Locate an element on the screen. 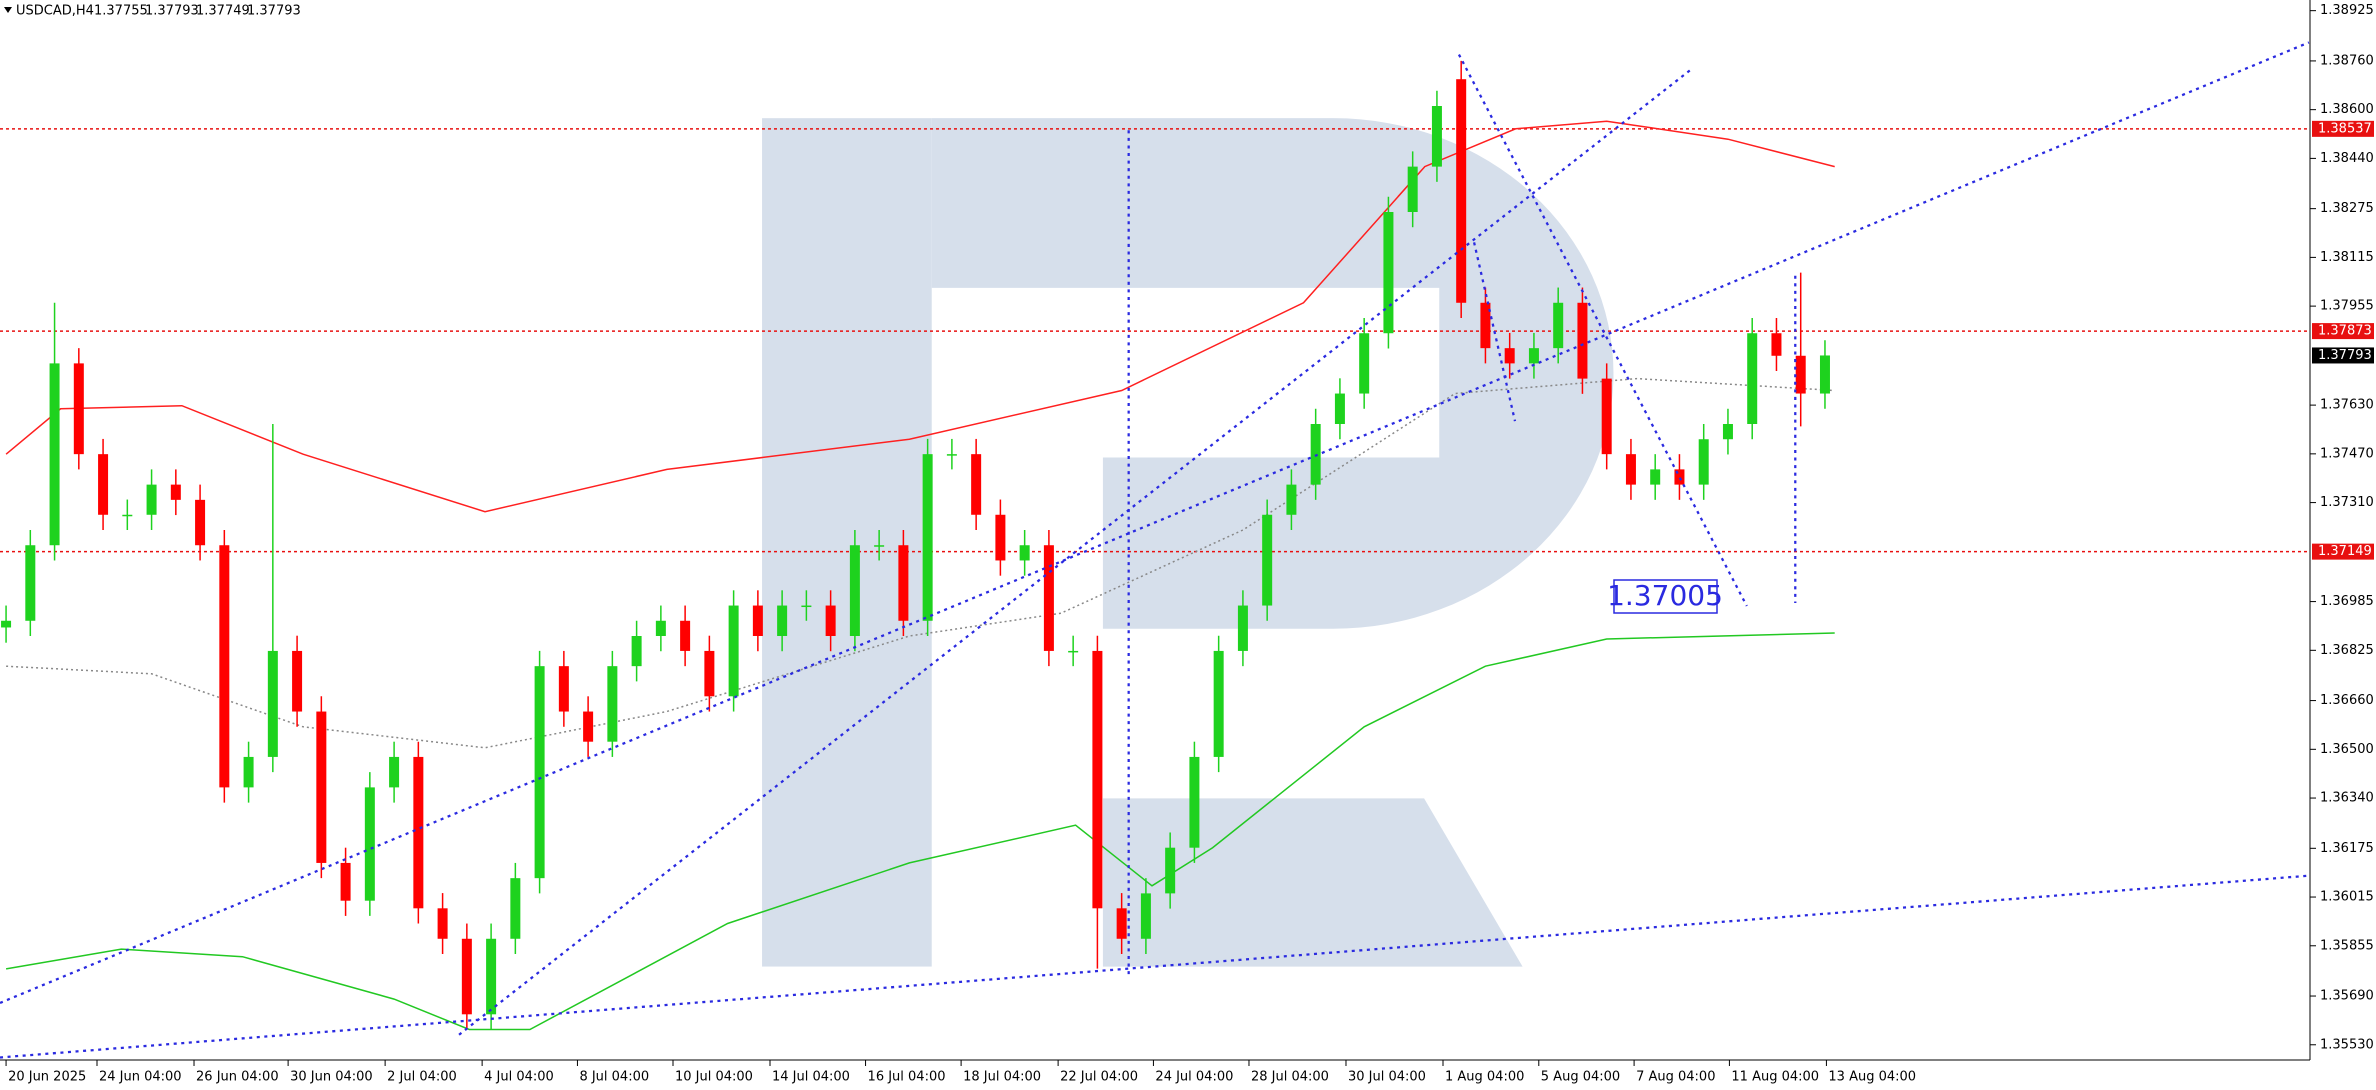 The height and width of the screenshot is (1090, 2376). x-tick-label: 30 Jul 04:00 is located at coordinates (1387, 1077).